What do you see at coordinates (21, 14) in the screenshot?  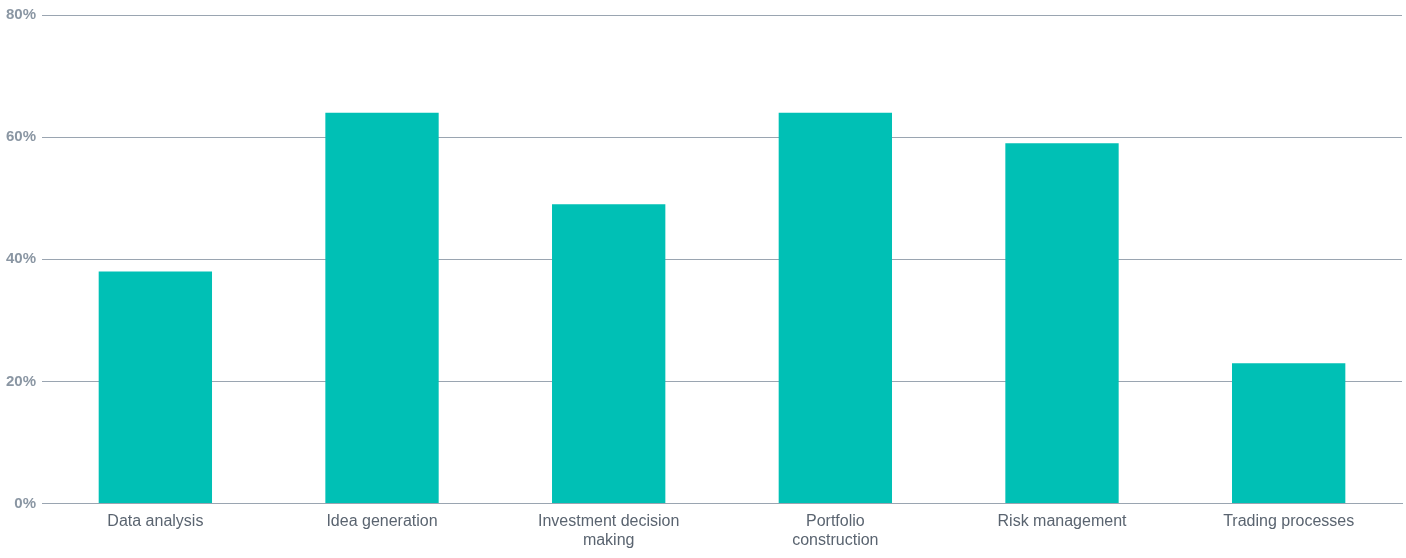 I see `y-tick-label: 80%` at bounding box center [21, 14].